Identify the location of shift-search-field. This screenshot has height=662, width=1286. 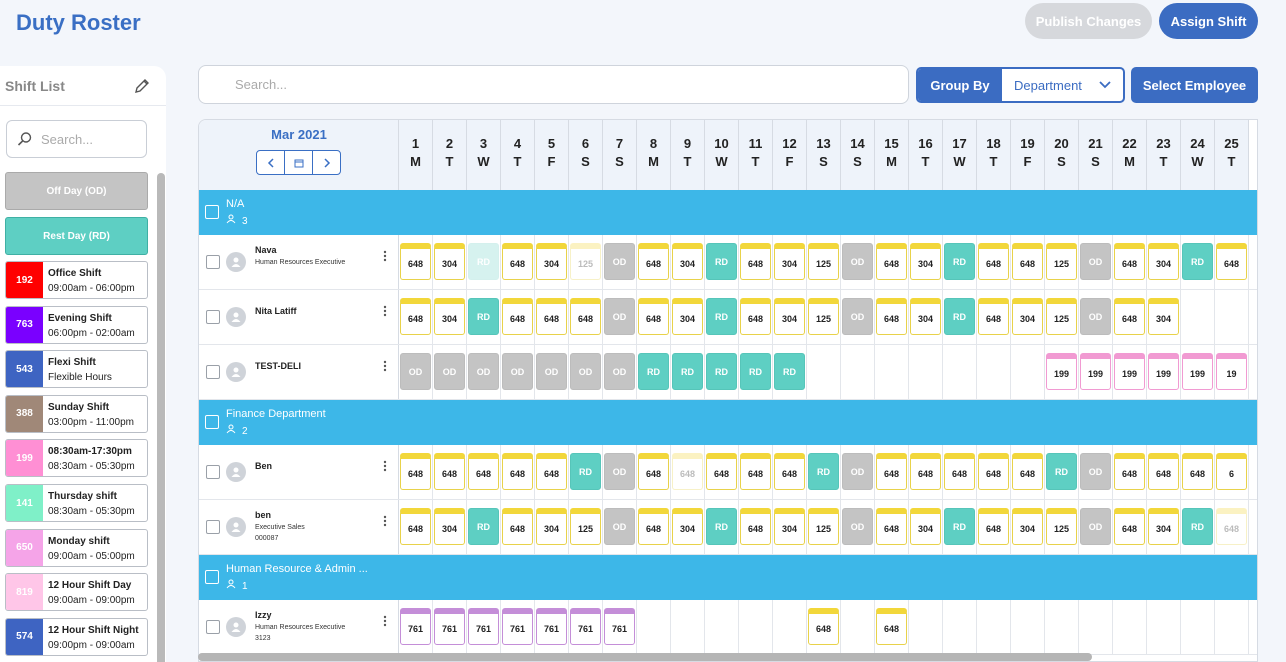
(76, 139).